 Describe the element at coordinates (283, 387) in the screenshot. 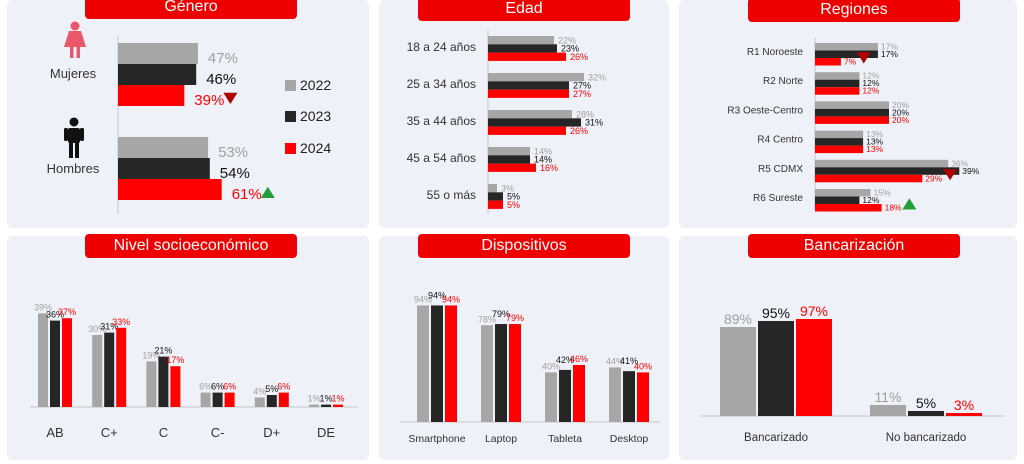

I see `nse-value-label-2024-4: 6%` at that location.